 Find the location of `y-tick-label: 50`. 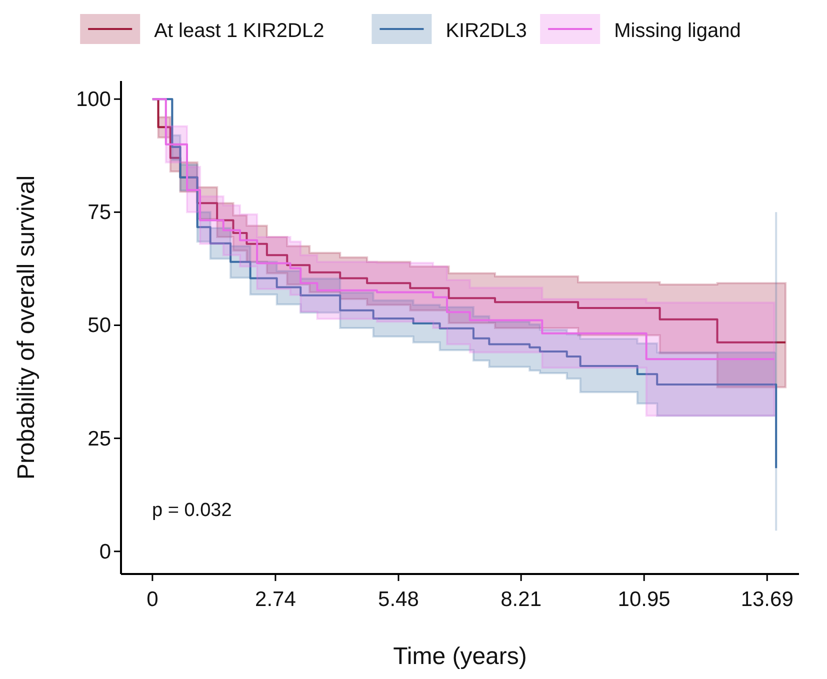

y-tick-label: 50 is located at coordinates (99, 326).